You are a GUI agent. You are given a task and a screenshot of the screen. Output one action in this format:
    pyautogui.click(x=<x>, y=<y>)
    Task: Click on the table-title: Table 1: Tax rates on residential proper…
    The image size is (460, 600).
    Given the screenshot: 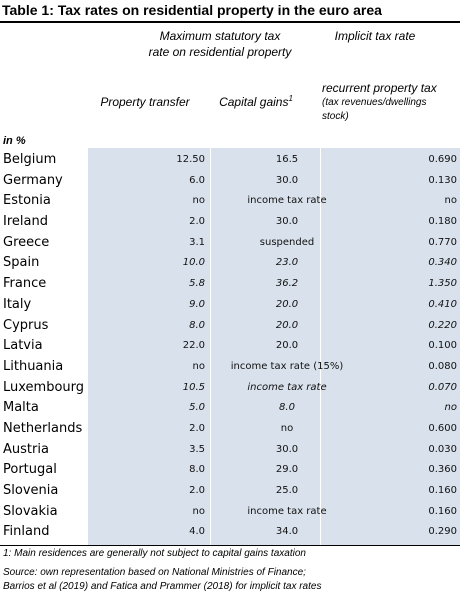 What is the action you would take?
    pyautogui.click(x=192, y=10)
    